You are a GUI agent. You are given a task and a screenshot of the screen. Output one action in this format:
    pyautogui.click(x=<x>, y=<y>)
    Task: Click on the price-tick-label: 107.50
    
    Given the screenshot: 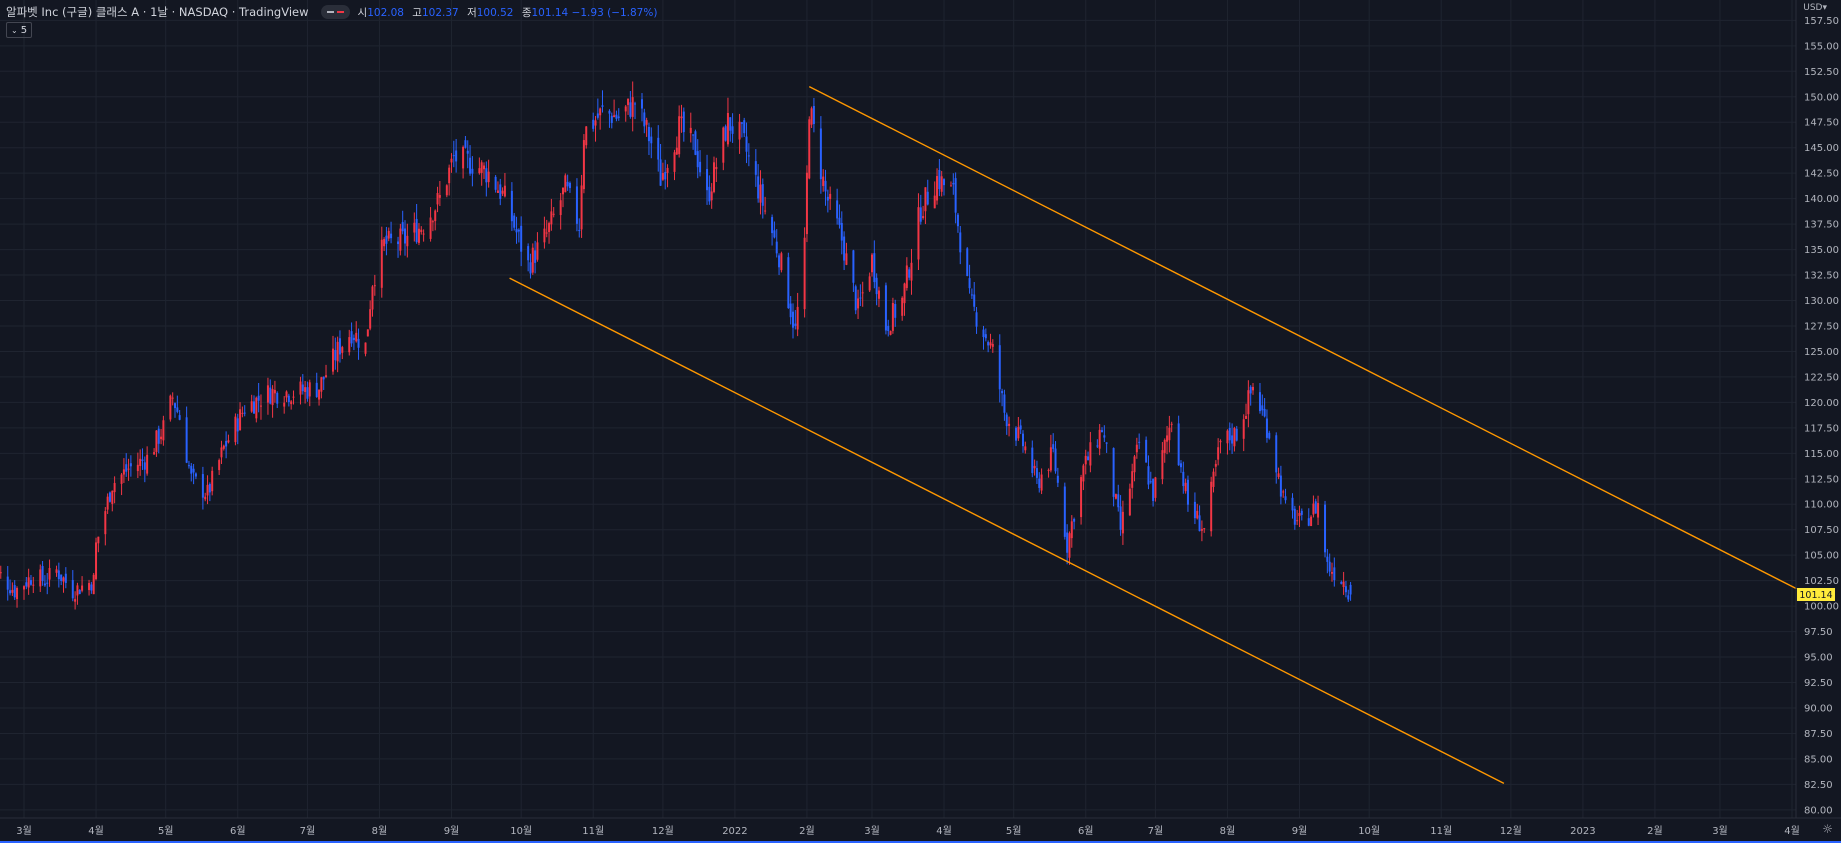 What is the action you would take?
    pyautogui.click(x=1821, y=530)
    